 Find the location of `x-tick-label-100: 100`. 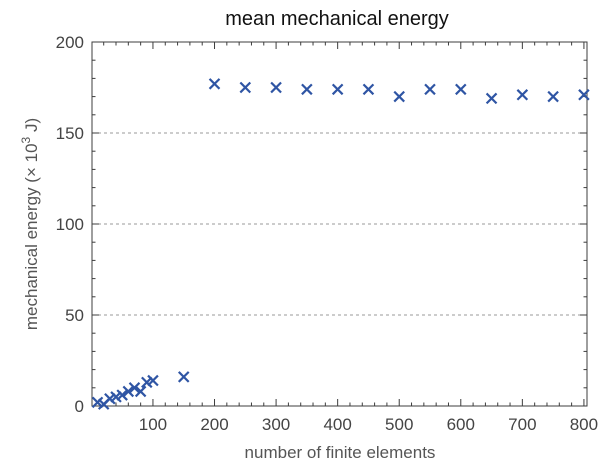

x-tick-label-100: 100 is located at coordinates (153, 424).